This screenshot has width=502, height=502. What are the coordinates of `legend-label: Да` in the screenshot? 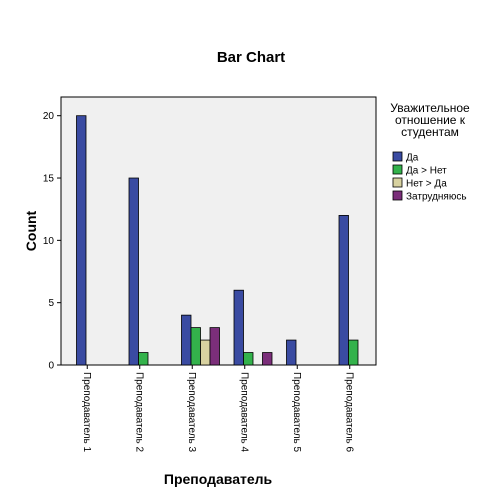 It's located at (412, 158).